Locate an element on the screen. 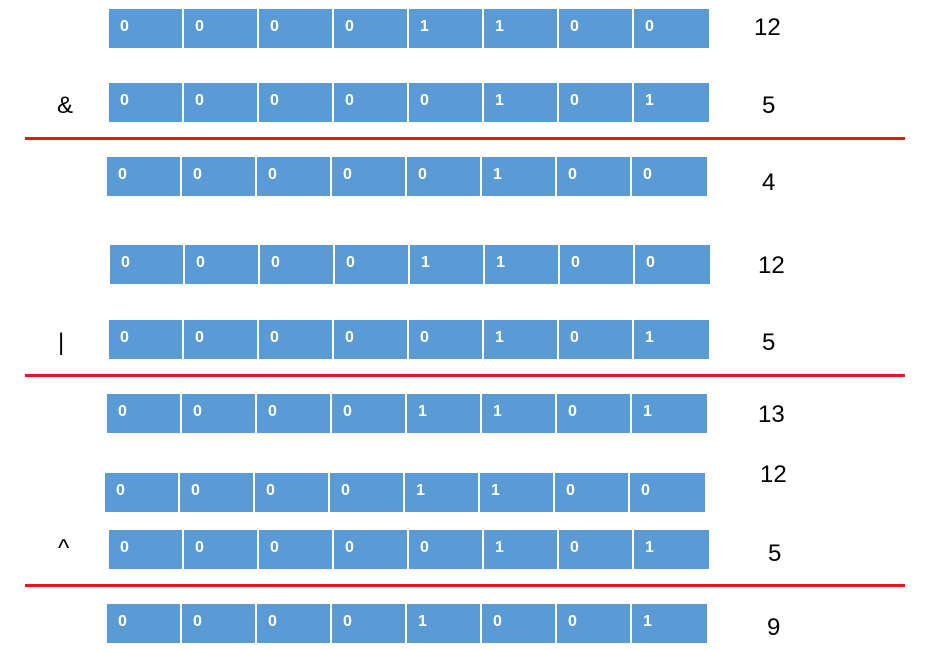 The width and height of the screenshot is (929, 650). decimal-value: 13 is located at coordinates (771, 414).